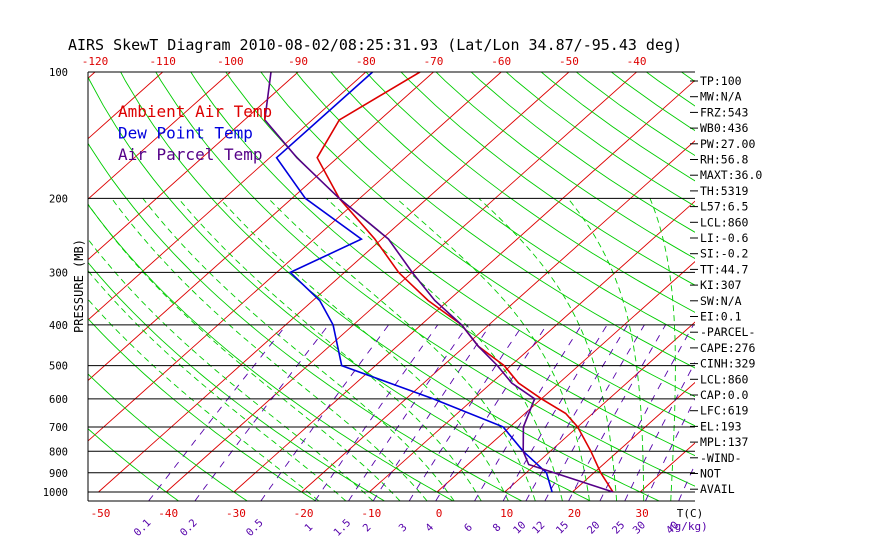  Describe the element at coordinates (727, 144) in the screenshot. I see `index-label: PW:27.00` at that location.